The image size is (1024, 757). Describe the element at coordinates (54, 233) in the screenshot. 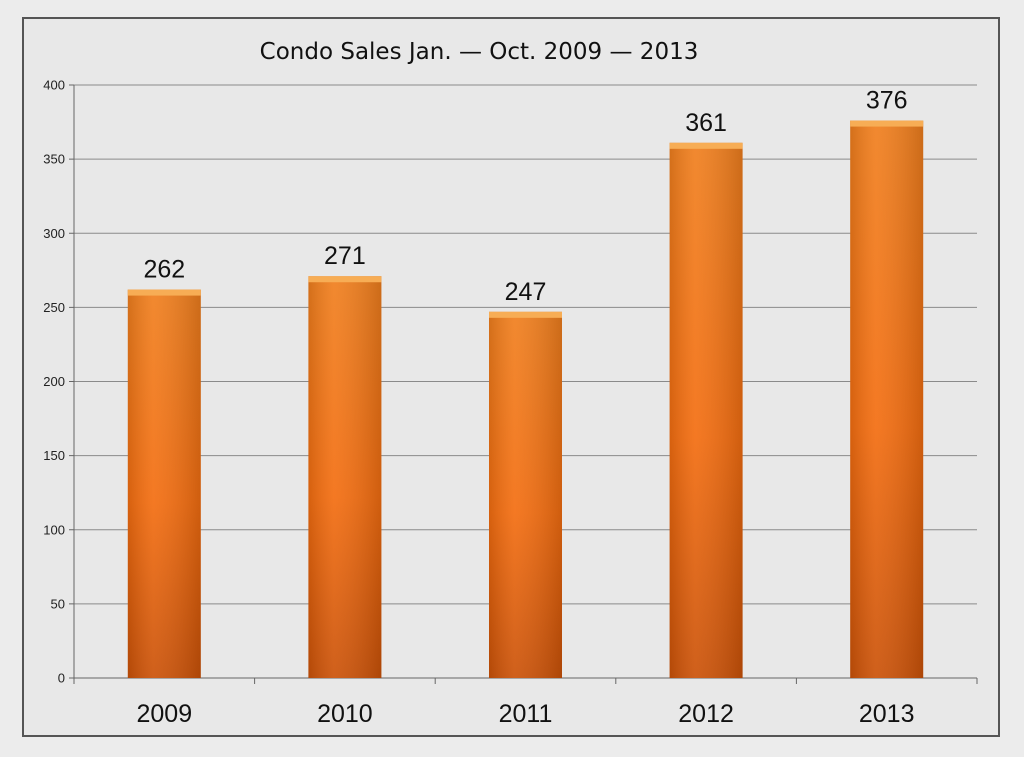

I see `y-tick-label: 300` at that location.